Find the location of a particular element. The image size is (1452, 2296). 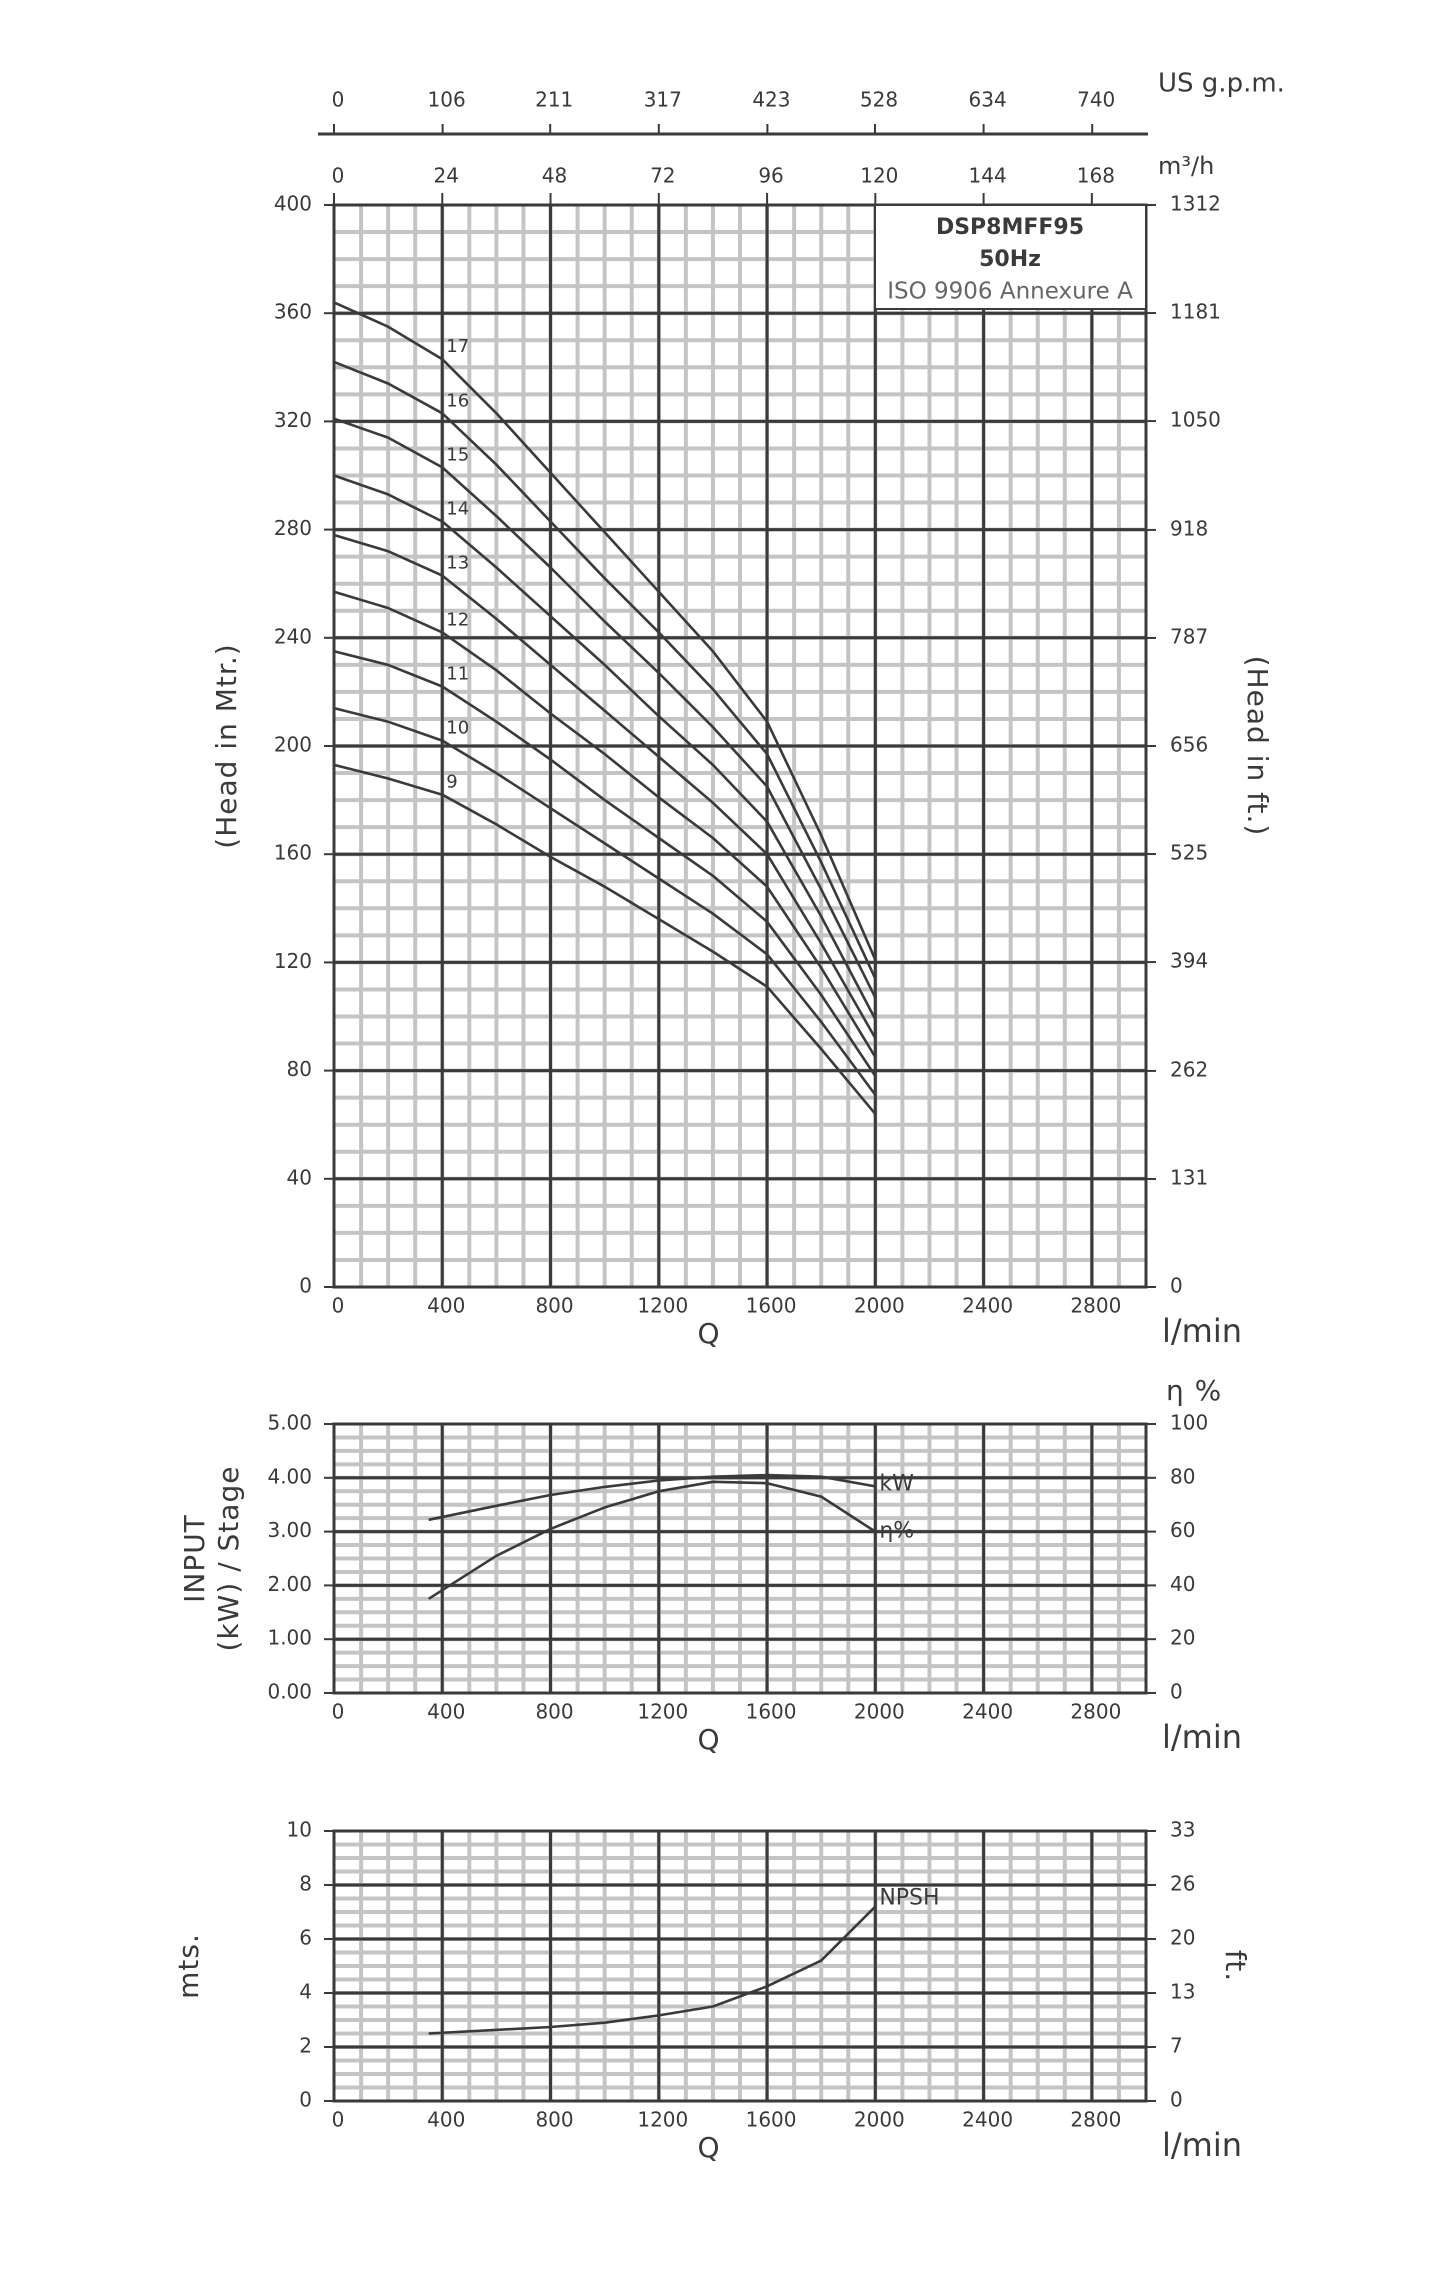

series-label: 17 is located at coordinates (457, 346).